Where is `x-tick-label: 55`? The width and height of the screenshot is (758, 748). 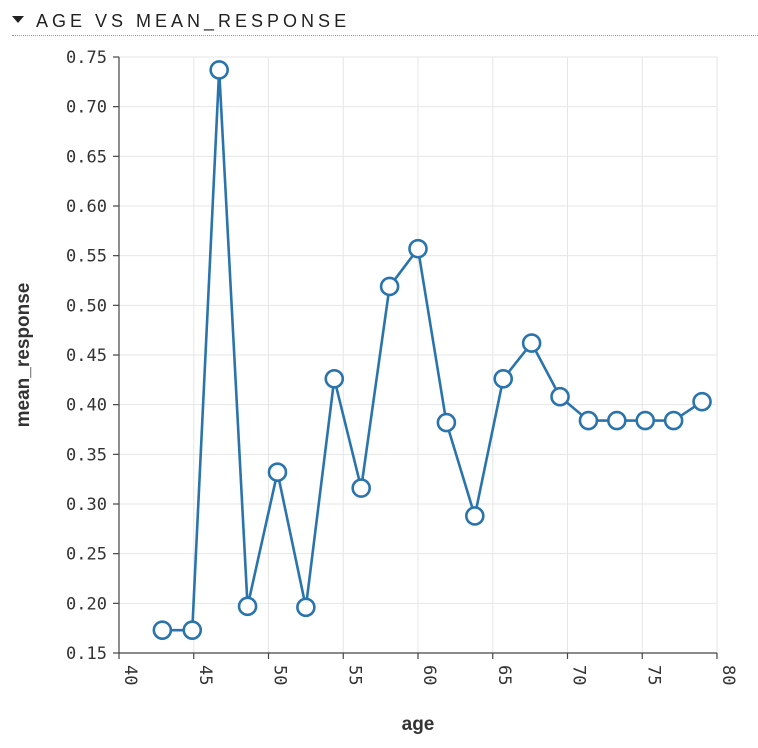 x-tick-label: 55 is located at coordinates (354, 675).